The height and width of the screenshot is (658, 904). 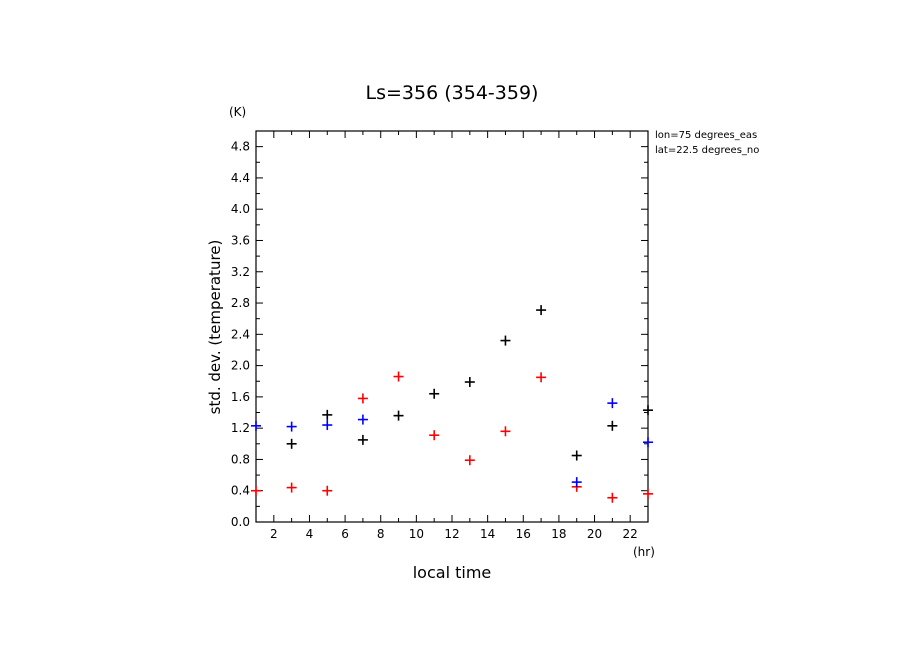 What do you see at coordinates (452, 93) in the screenshot?
I see `chart-title: Ls=356 (354-359)` at bounding box center [452, 93].